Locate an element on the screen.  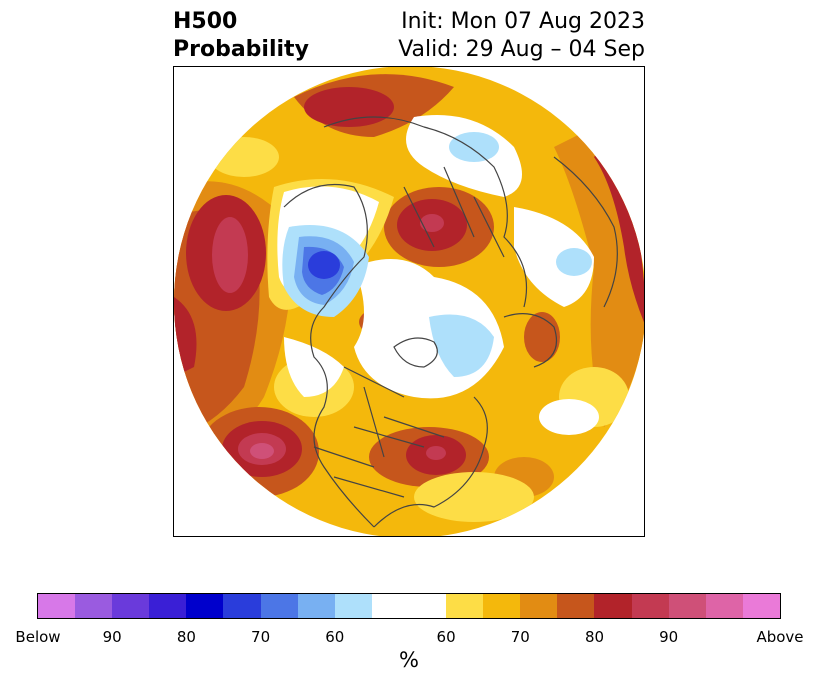
colorbar-unit: % is located at coordinates (409, 660).